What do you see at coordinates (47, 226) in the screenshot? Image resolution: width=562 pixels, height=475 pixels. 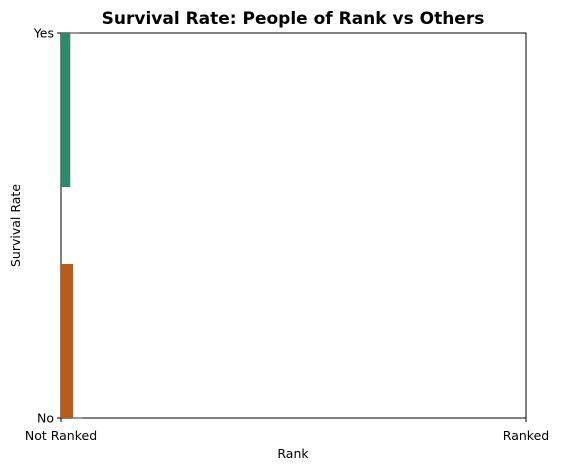 I see `y-axis-ticks: No Yes` at bounding box center [47, 226].